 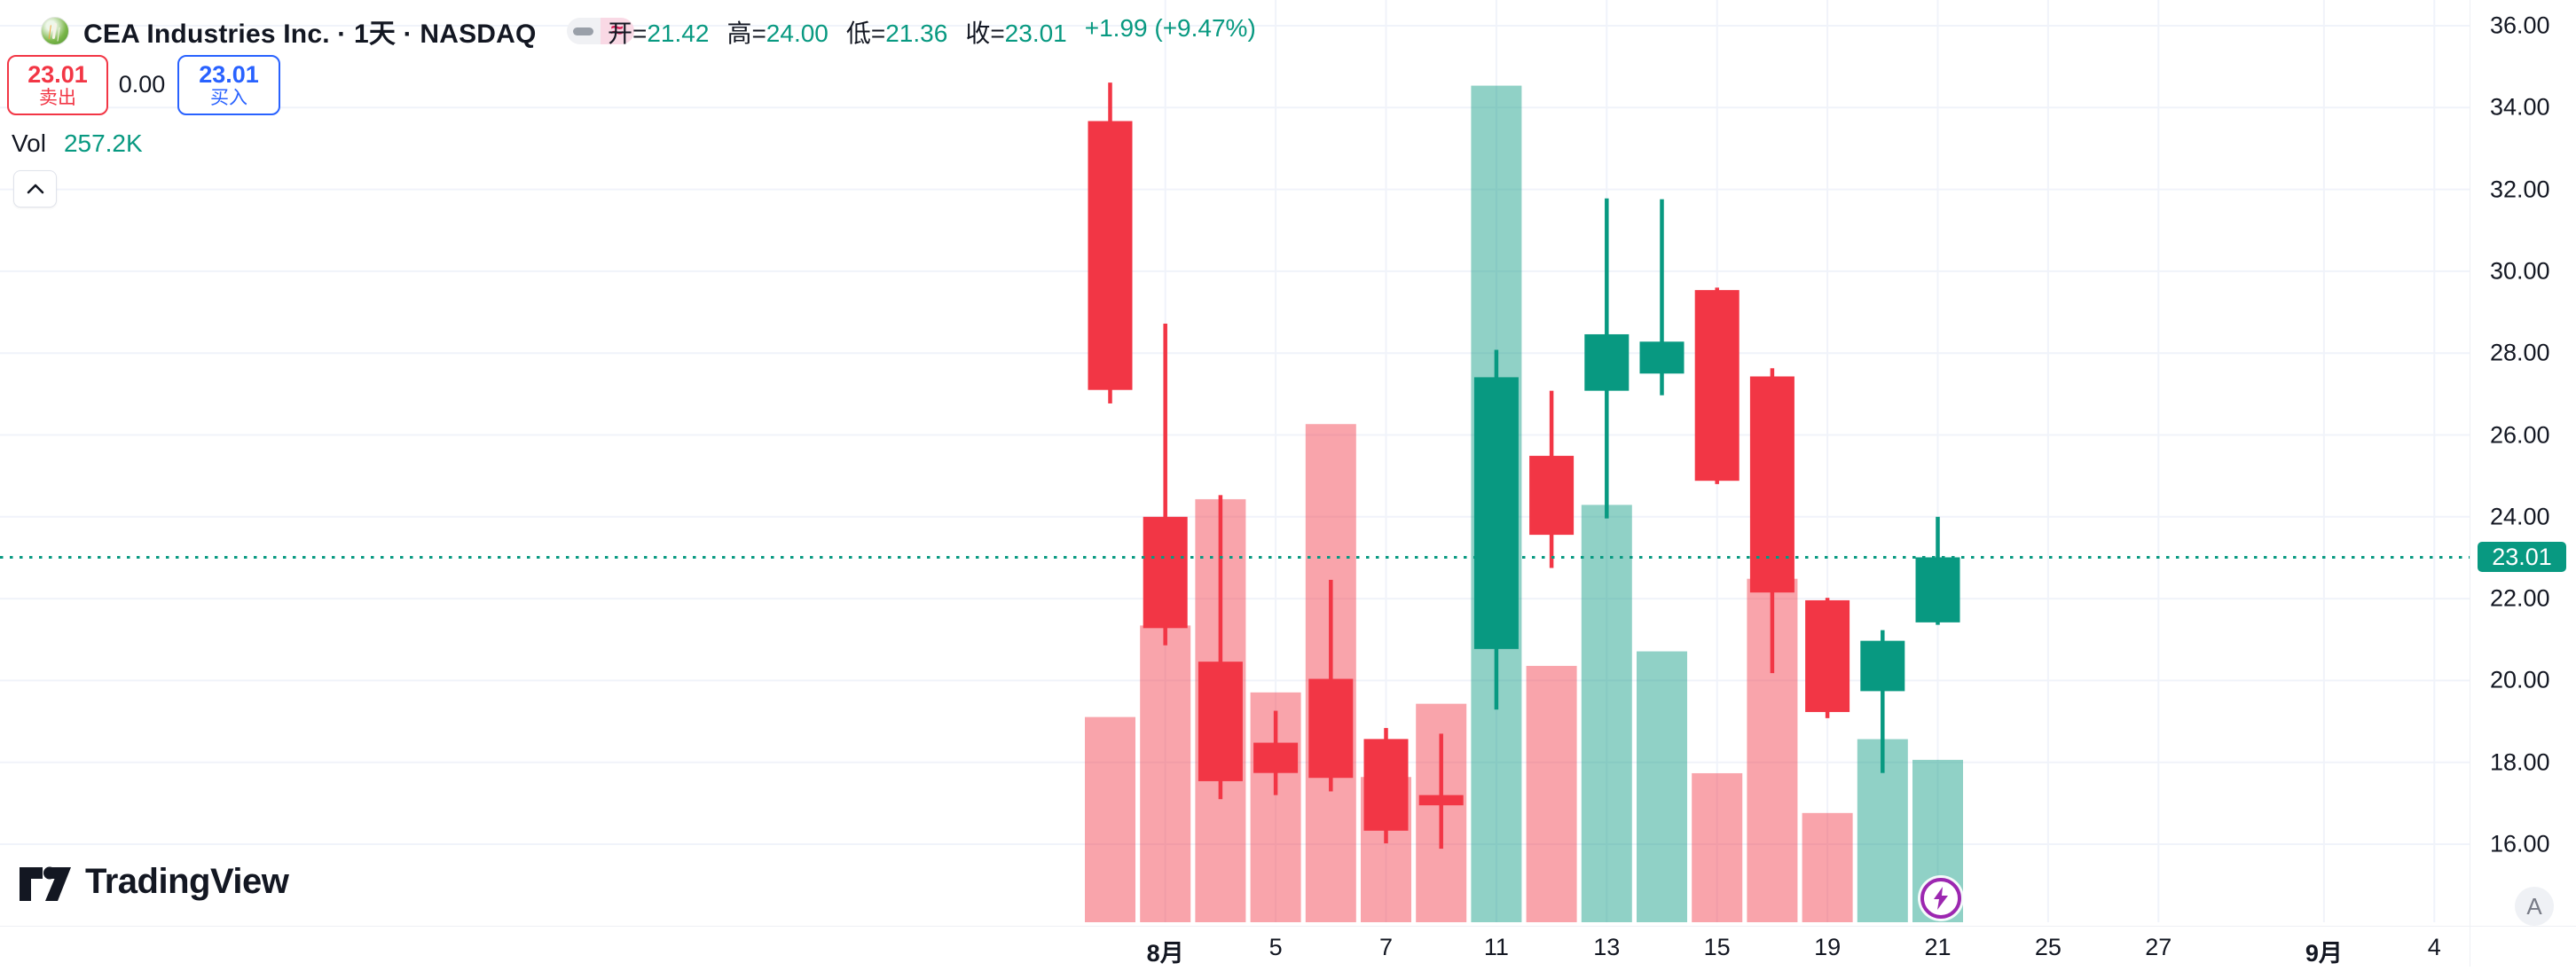 I want to click on candle-wick-8月8, so click(x=1441, y=791).